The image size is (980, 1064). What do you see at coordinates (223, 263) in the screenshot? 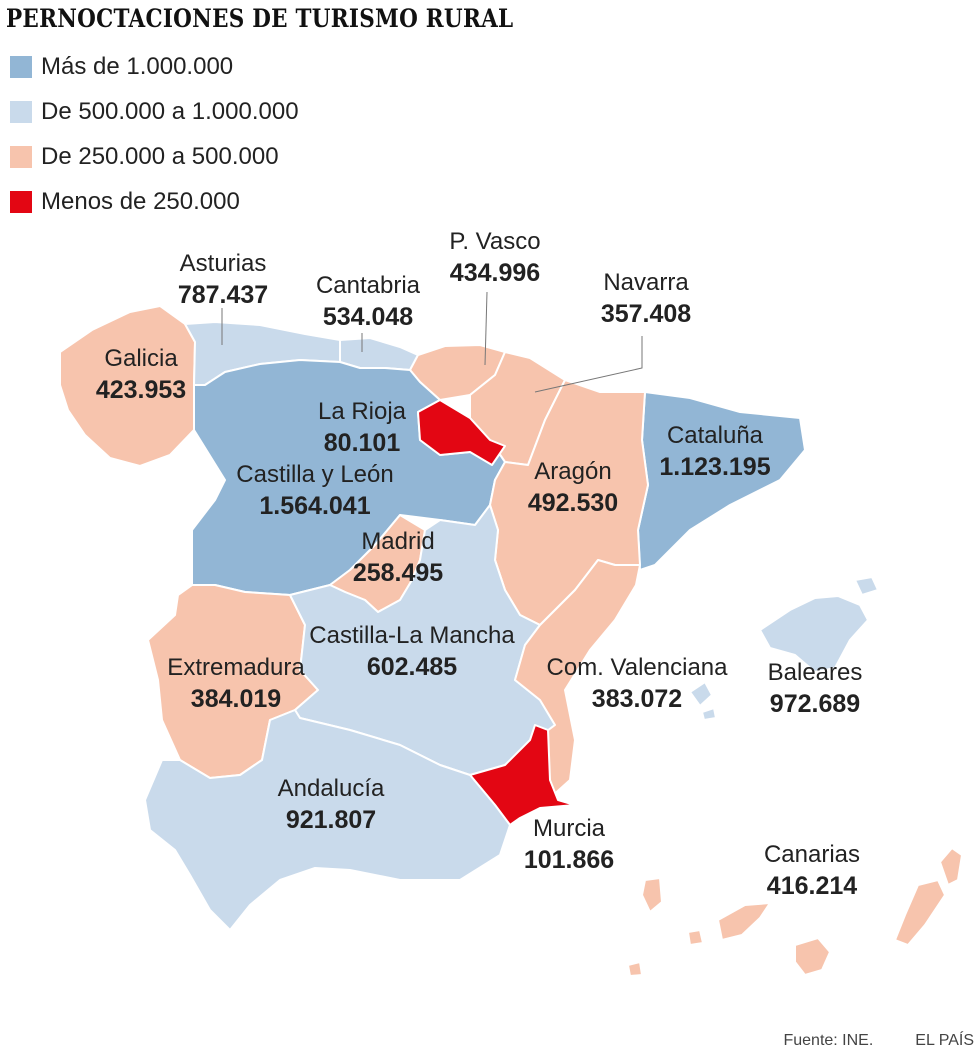
I see `region-name: Asturias` at bounding box center [223, 263].